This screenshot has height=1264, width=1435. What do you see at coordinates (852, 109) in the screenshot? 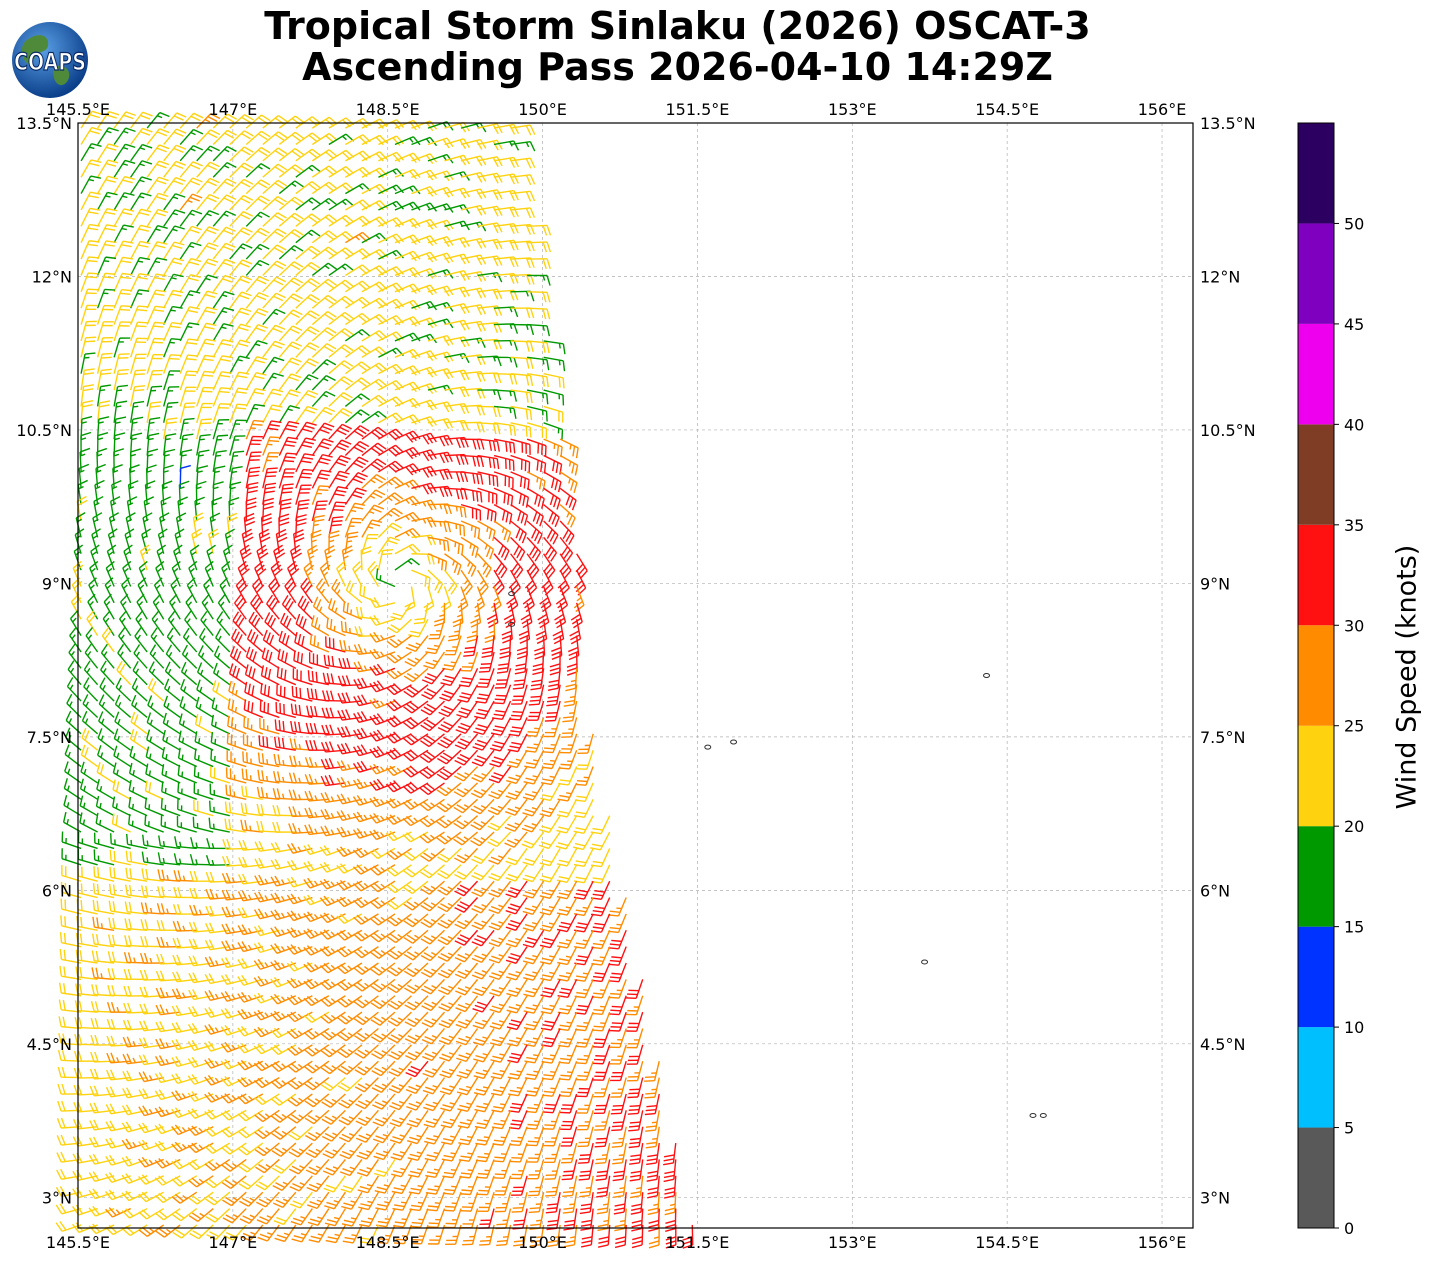
I see `lon-tick-label-top: 153°E` at bounding box center [852, 109].